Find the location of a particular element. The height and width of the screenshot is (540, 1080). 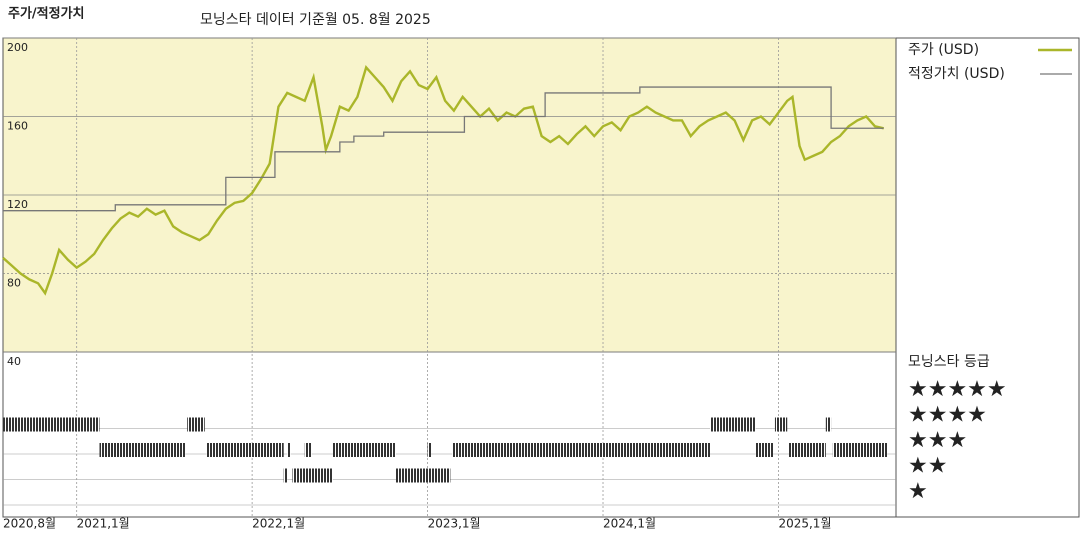

x-tick-label: 2025,1월 is located at coordinates (804, 524).